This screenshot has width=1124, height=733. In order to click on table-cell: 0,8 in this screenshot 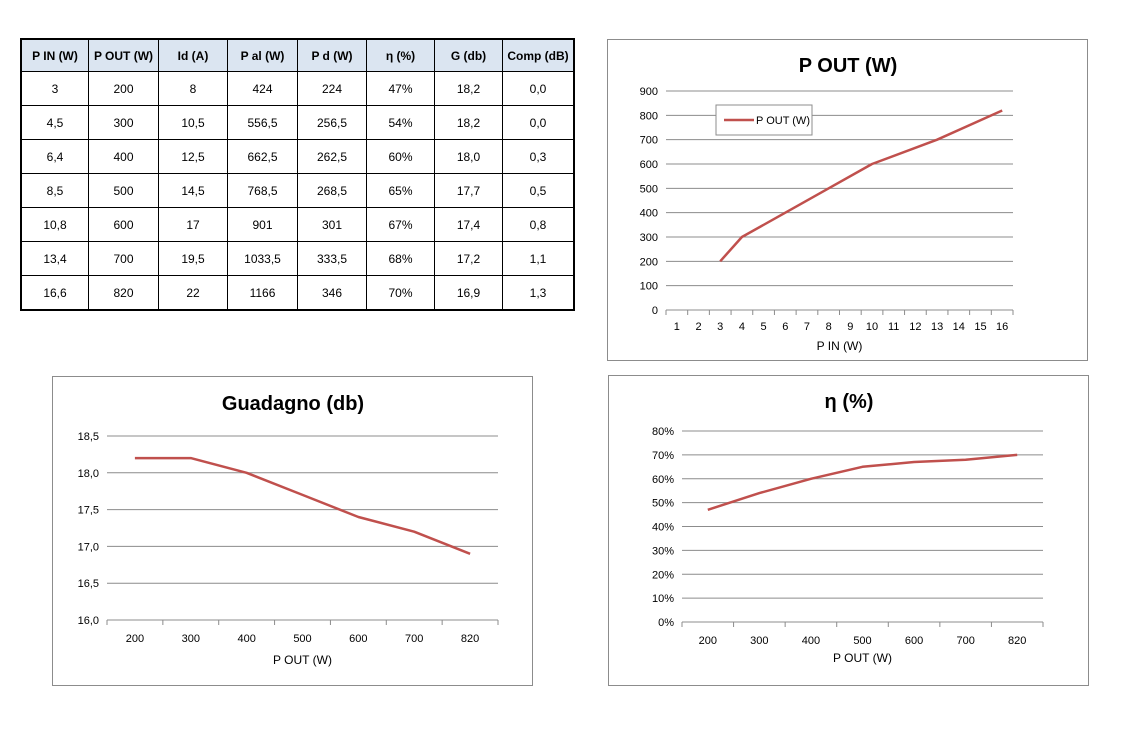, I will do `click(538, 224)`.